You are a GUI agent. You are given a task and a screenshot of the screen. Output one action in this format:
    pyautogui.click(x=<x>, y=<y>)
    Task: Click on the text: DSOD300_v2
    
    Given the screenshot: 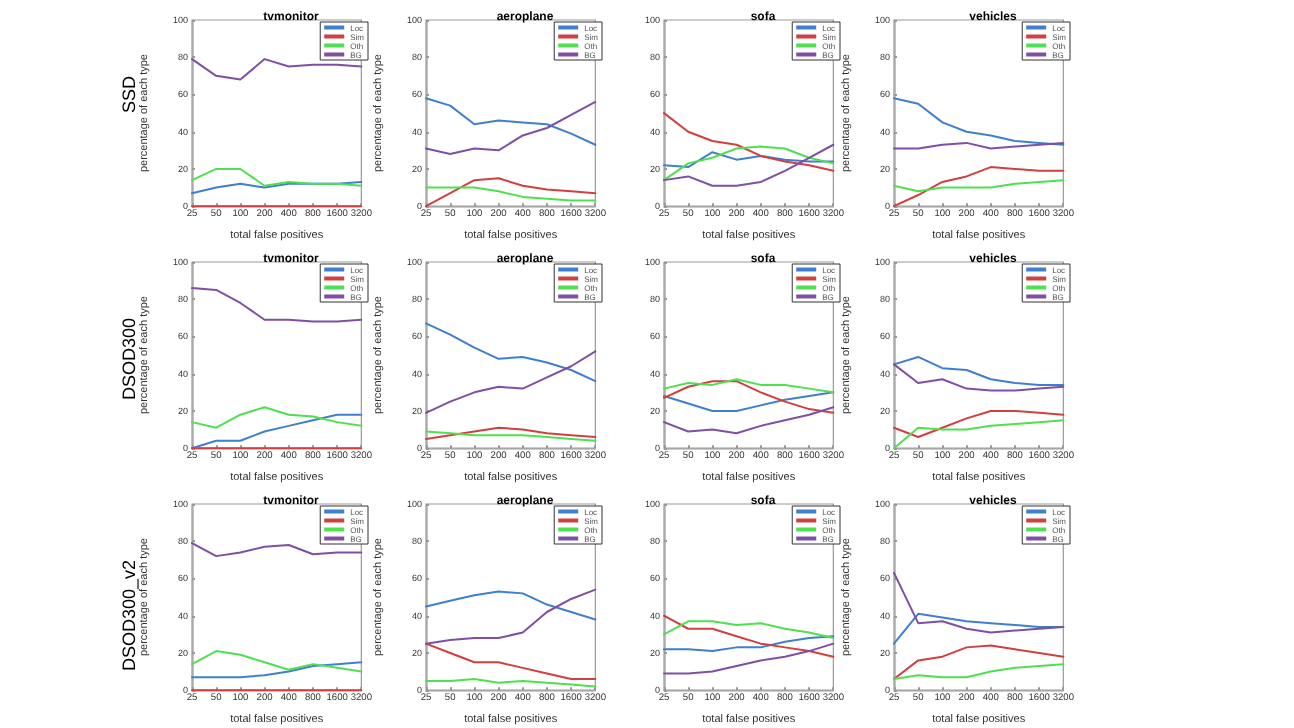 What is the action you would take?
    pyautogui.click(x=129, y=616)
    